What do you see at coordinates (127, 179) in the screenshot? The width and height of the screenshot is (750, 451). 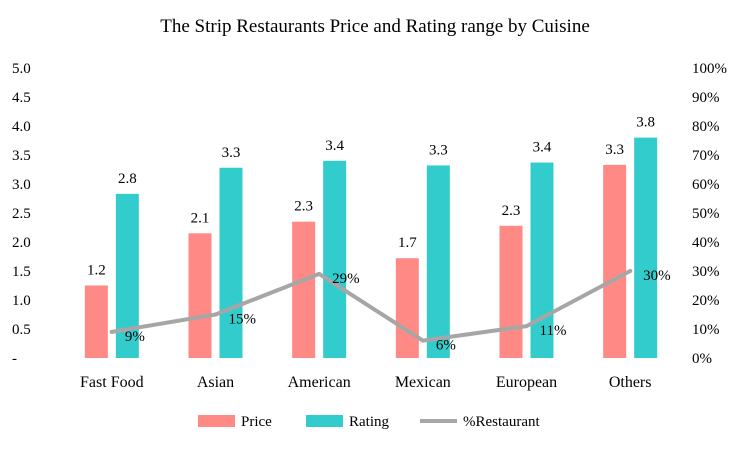 I see `rating-data-label: 2.8` at bounding box center [127, 179].